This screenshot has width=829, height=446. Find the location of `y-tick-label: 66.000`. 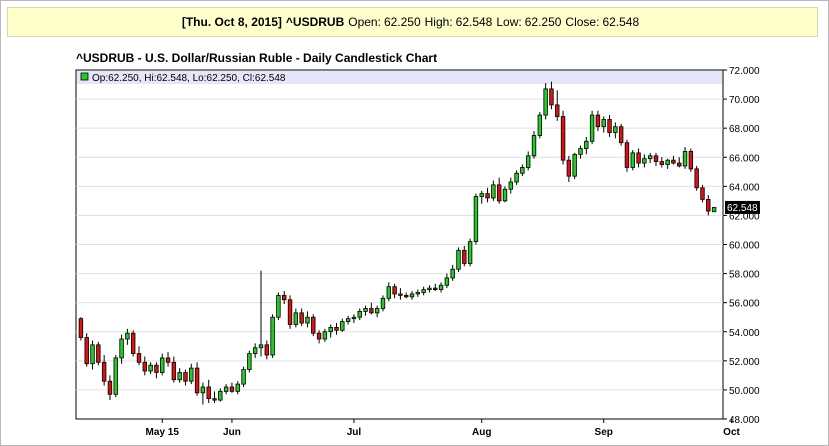

y-tick-label: 66.000 is located at coordinates (744, 158).